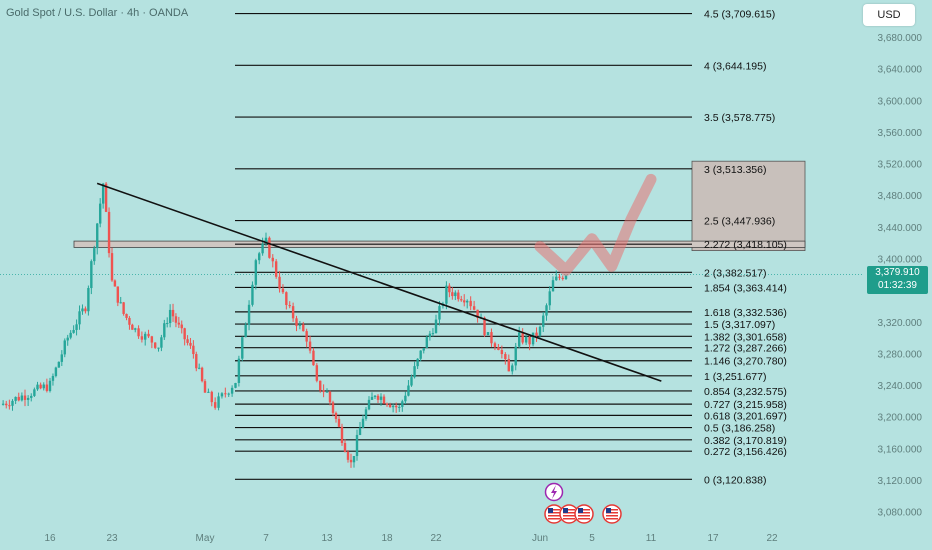 This screenshot has width=932, height=550. I want to click on fib-level-label: 4.5 (3,709.615), so click(739, 15).